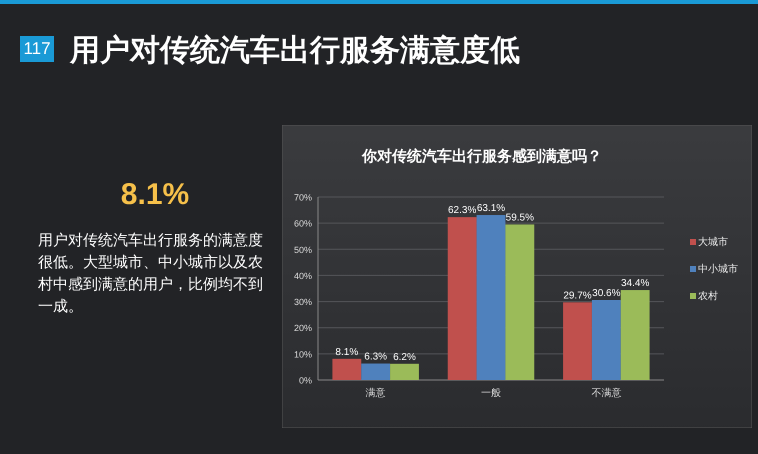 This screenshot has width=758, height=454. What do you see at coordinates (303, 328) in the screenshot?
I see `y-tick-label: 20%` at bounding box center [303, 328].